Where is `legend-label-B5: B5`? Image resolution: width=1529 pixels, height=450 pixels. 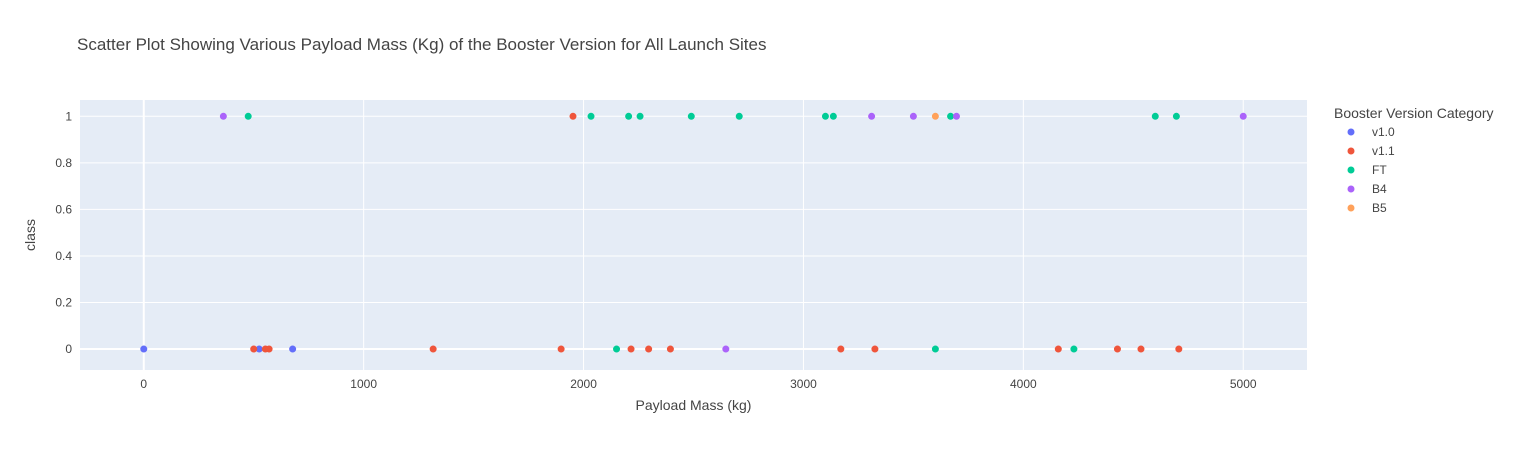
legend-label-B5: B5 is located at coordinates (1379, 208).